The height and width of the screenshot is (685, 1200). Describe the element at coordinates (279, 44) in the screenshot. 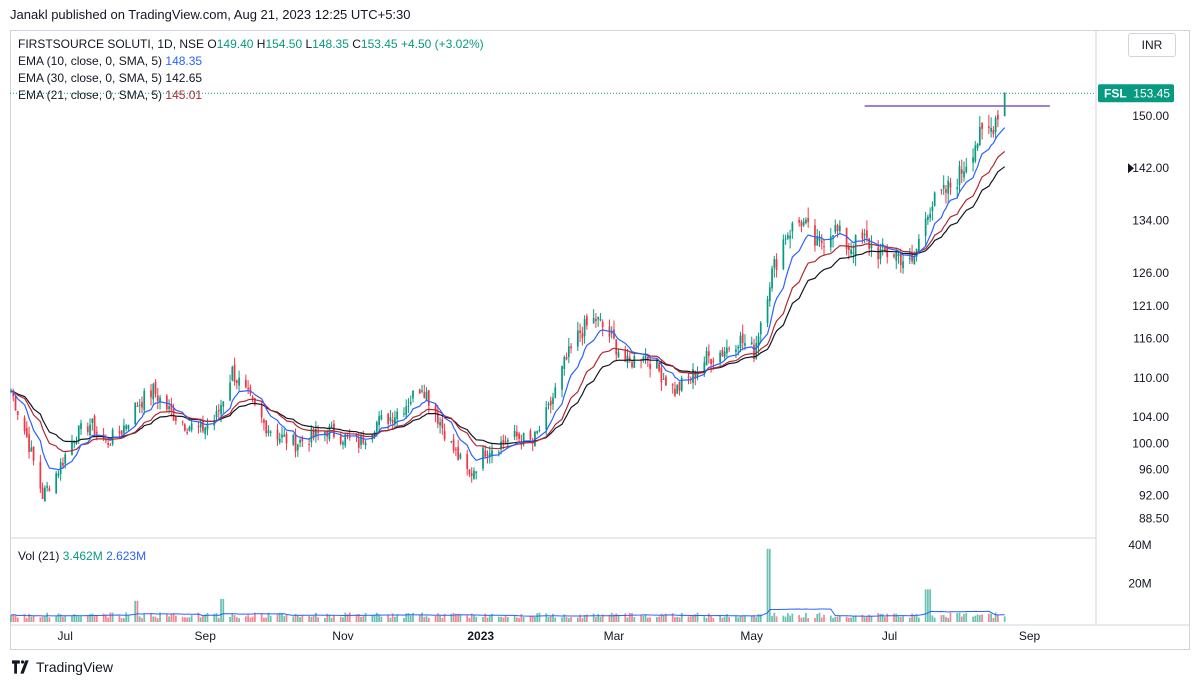

I see `high-value: H154.50` at that location.